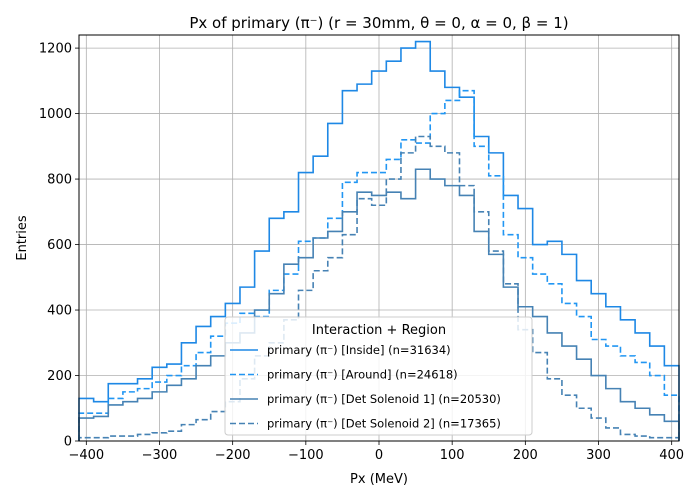 This screenshot has height=500, width=700. What do you see at coordinates (379, 455) in the screenshot?
I see `x-tick-label: 0` at bounding box center [379, 455].